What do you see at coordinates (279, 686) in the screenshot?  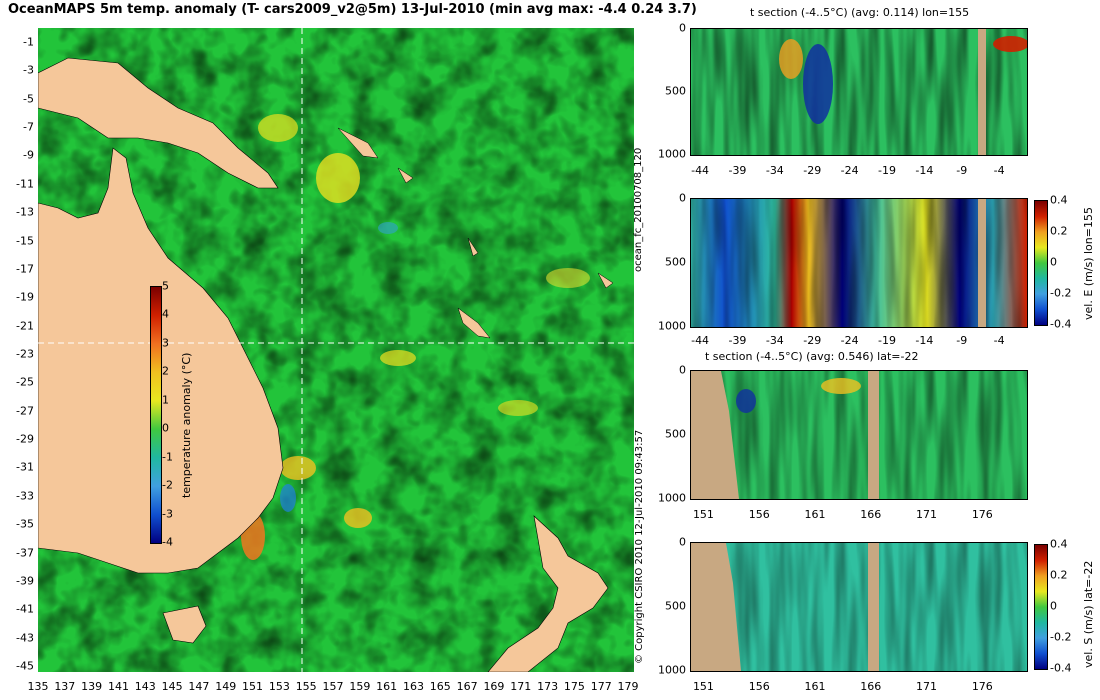 I see `lon-tick: 153` at bounding box center [279, 686].